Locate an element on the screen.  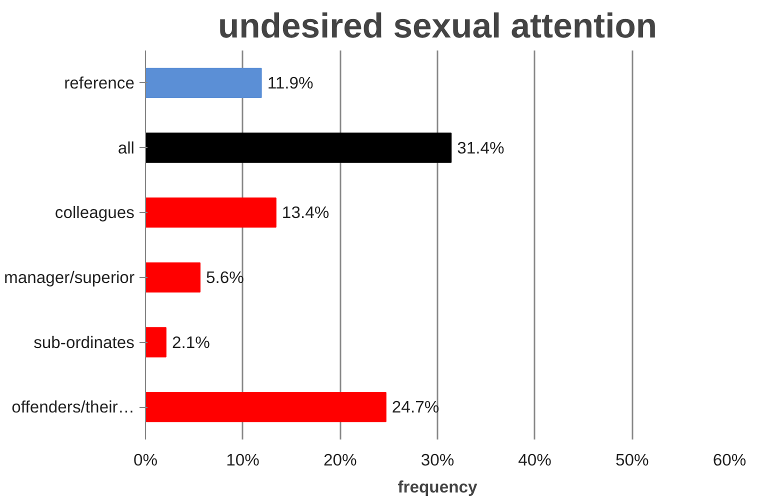
y-tick-label: sub-ordinates is located at coordinates (84, 342).